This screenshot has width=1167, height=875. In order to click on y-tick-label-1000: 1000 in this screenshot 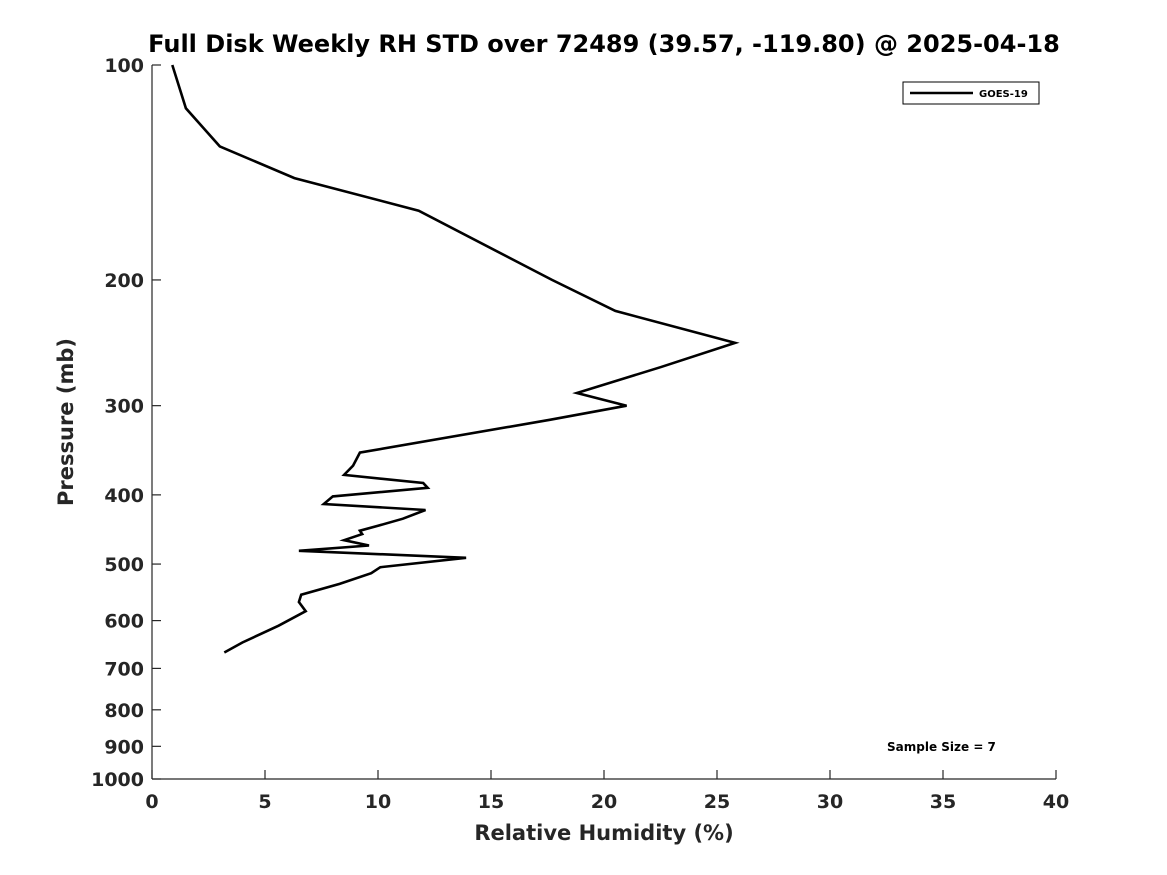, I will do `click(117, 780)`.